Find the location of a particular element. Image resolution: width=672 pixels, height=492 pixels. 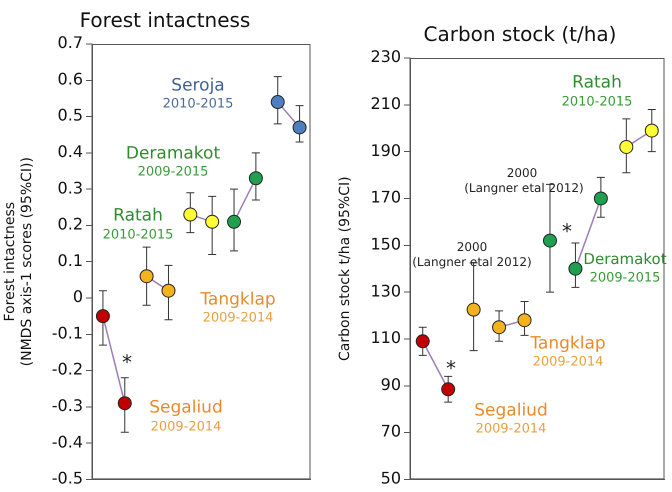

y-tick-label: 0.6 is located at coordinates (70, 78).